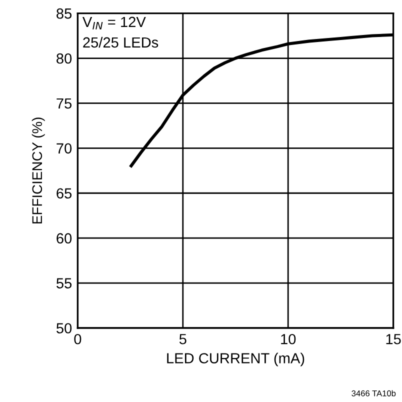 This screenshot has width=402, height=402. What do you see at coordinates (64, 238) in the screenshot?
I see `y-tick-label: 60` at bounding box center [64, 238].